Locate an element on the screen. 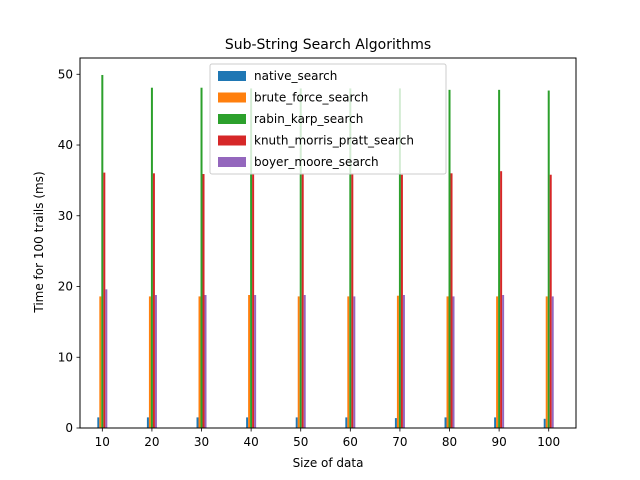 The width and height of the screenshot is (640, 480). x-tick-label-90: 90 is located at coordinates (498, 442).